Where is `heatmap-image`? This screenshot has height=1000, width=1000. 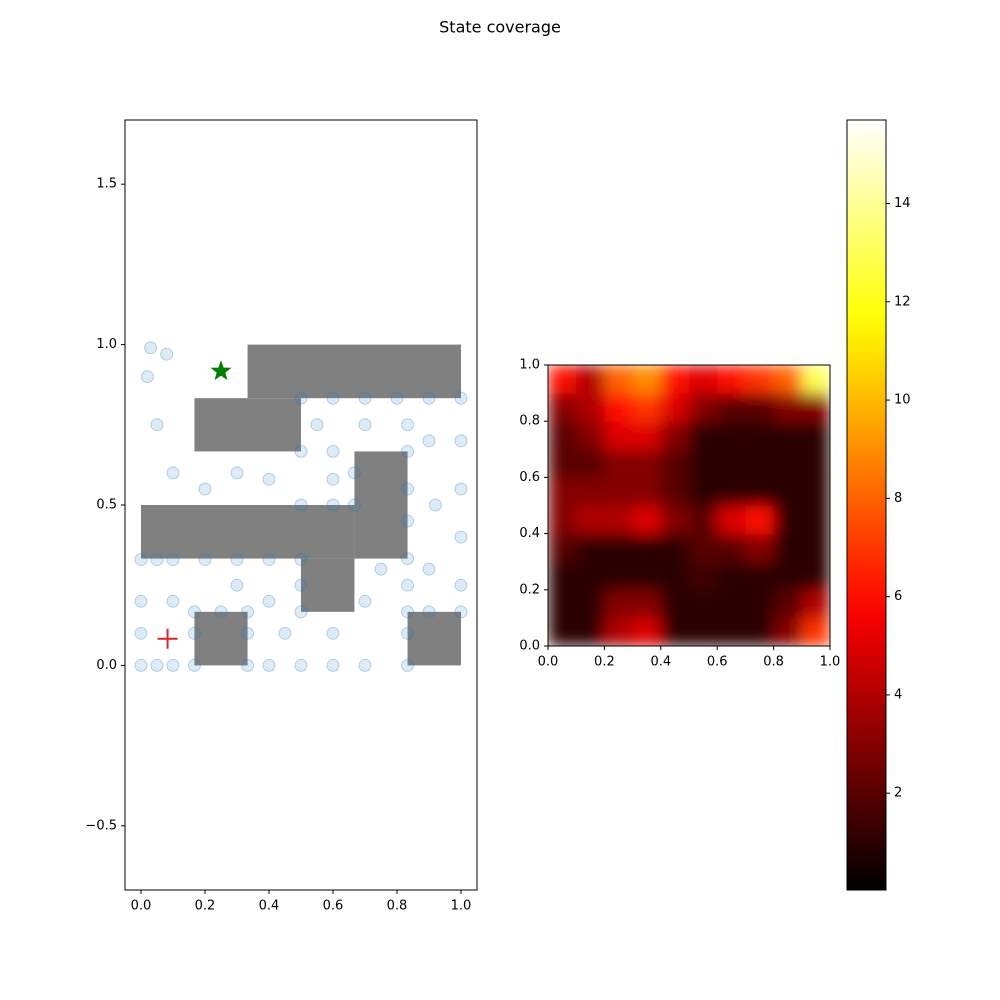
heatmap-image is located at coordinates (689, 505).